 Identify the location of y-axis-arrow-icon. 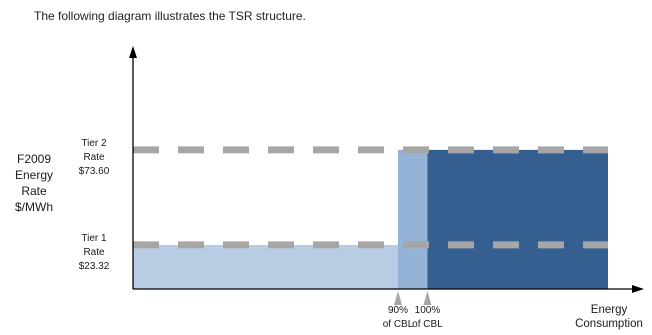
(133, 52).